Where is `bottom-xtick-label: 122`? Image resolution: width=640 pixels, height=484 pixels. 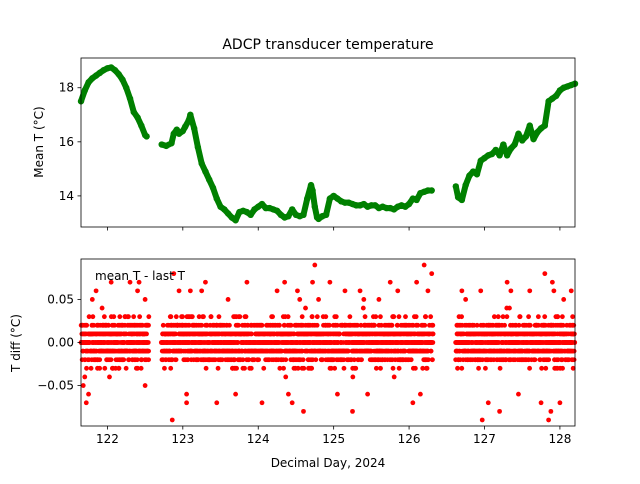 bottom-xtick-label: 122 is located at coordinates (107, 439).